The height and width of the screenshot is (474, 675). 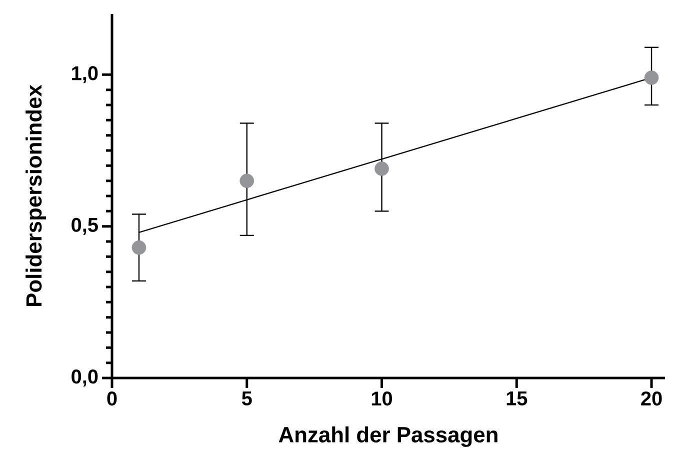 I want to click on y-tick-label: 1,0, so click(x=85, y=75).